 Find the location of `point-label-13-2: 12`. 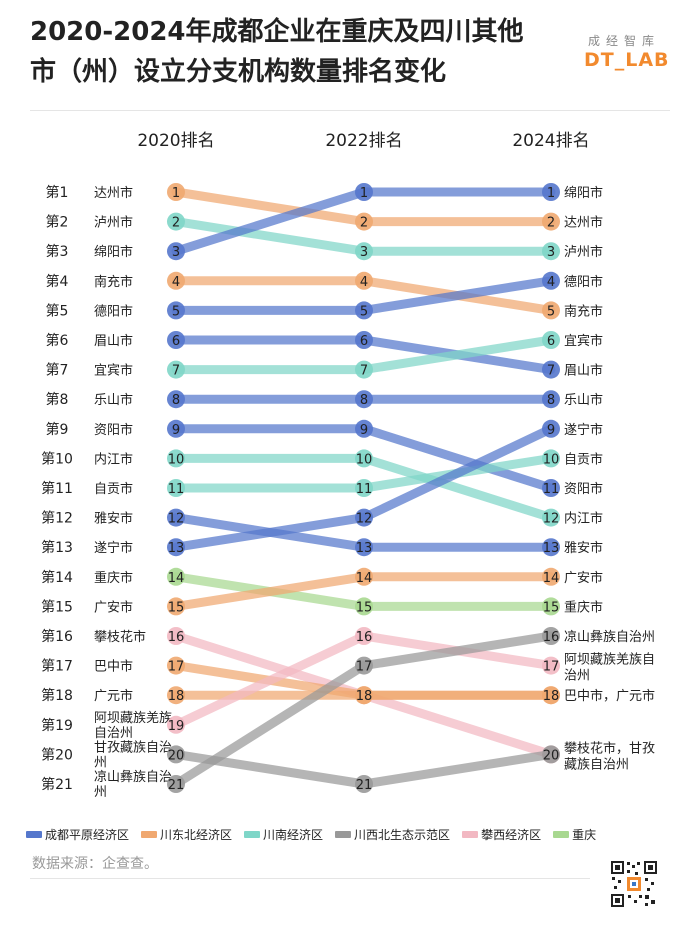

point-label-13-2: 12 is located at coordinates (364, 519).